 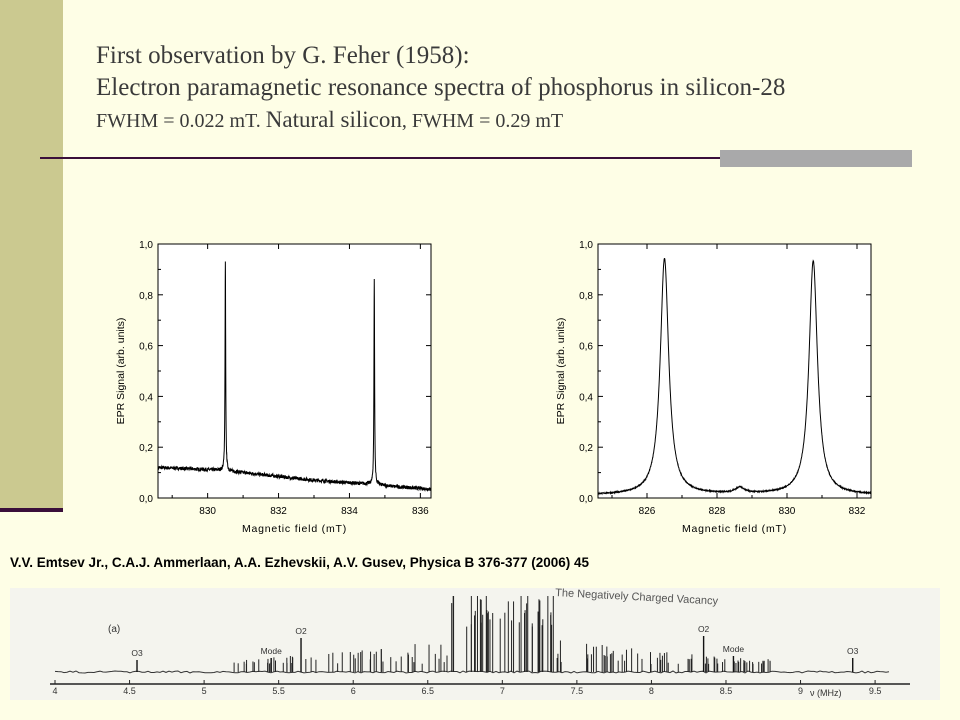 What do you see at coordinates (875, 691) in the screenshot?
I see `spectrum-tick-label: 9.5` at bounding box center [875, 691].